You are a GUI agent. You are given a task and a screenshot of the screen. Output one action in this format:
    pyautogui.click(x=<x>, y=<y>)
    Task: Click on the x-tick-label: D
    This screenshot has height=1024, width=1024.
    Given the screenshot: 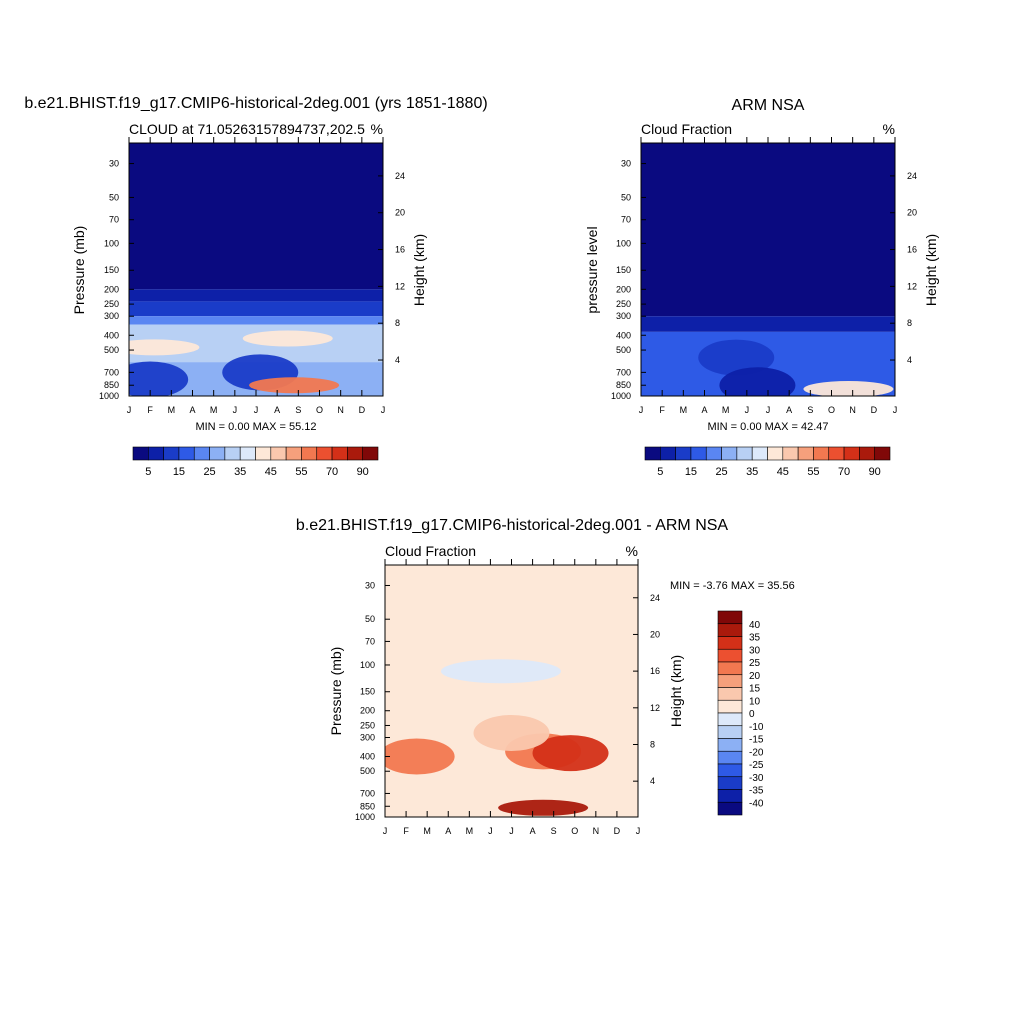 What is the action you would take?
    pyautogui.click(x=874, y=410)
    